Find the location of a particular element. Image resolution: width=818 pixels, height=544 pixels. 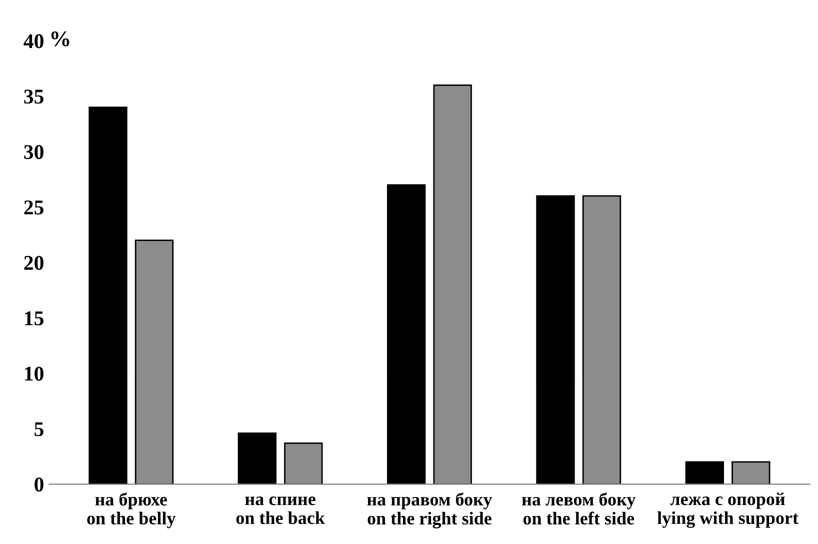

y-tick-label: 10 is located at coordinates (34, 373).